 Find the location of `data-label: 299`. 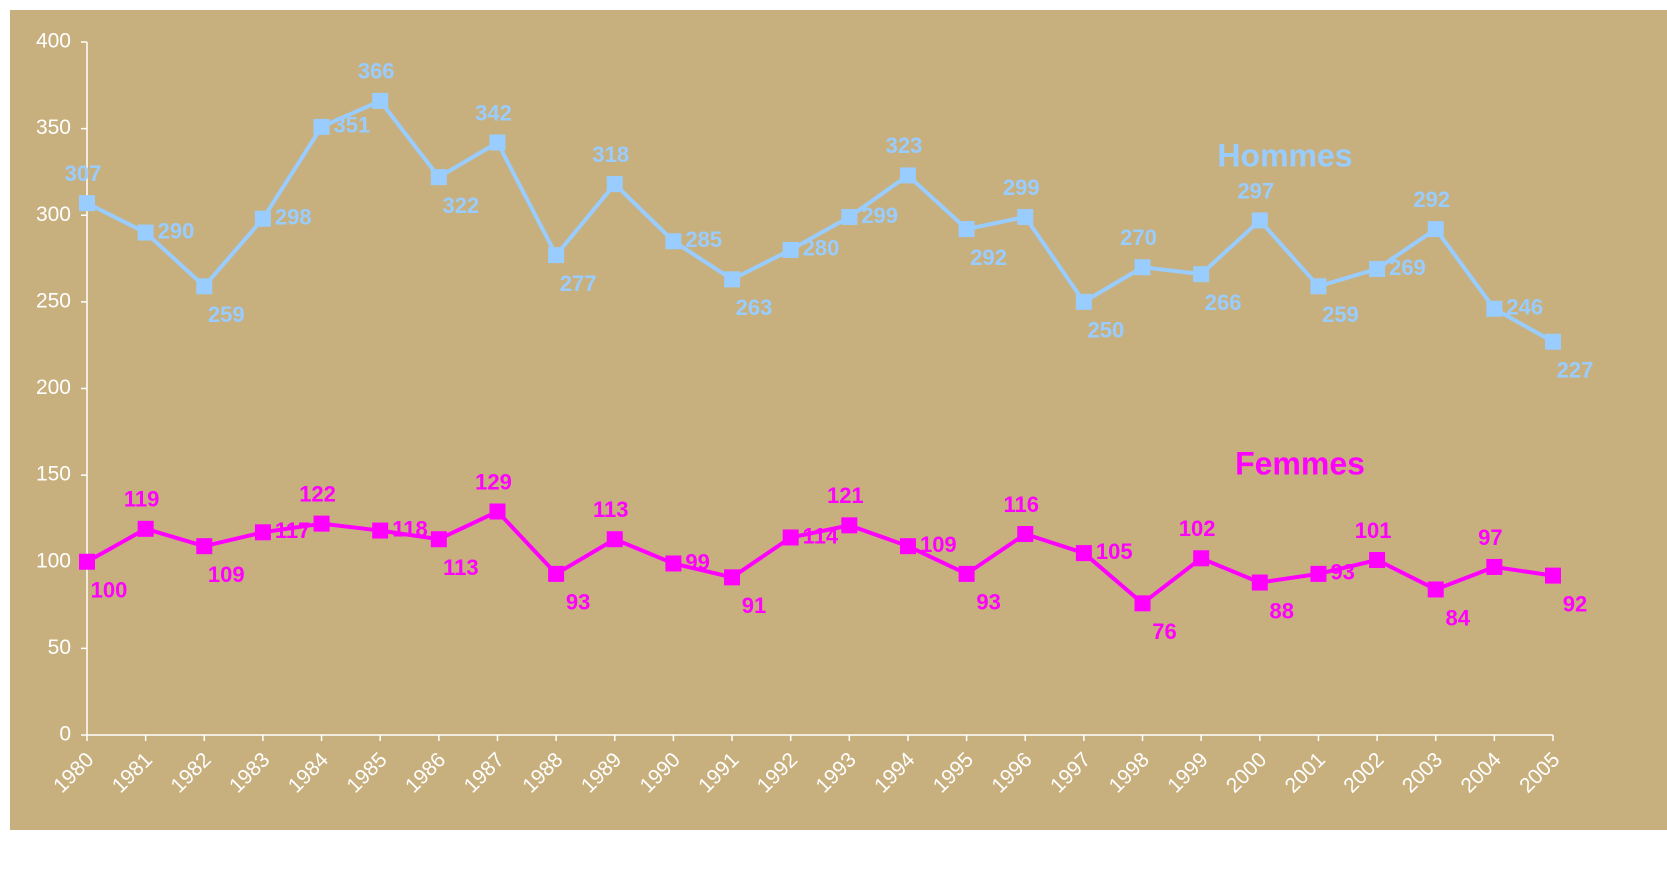

data-label: 299 is located at coordinates (1021, 187).